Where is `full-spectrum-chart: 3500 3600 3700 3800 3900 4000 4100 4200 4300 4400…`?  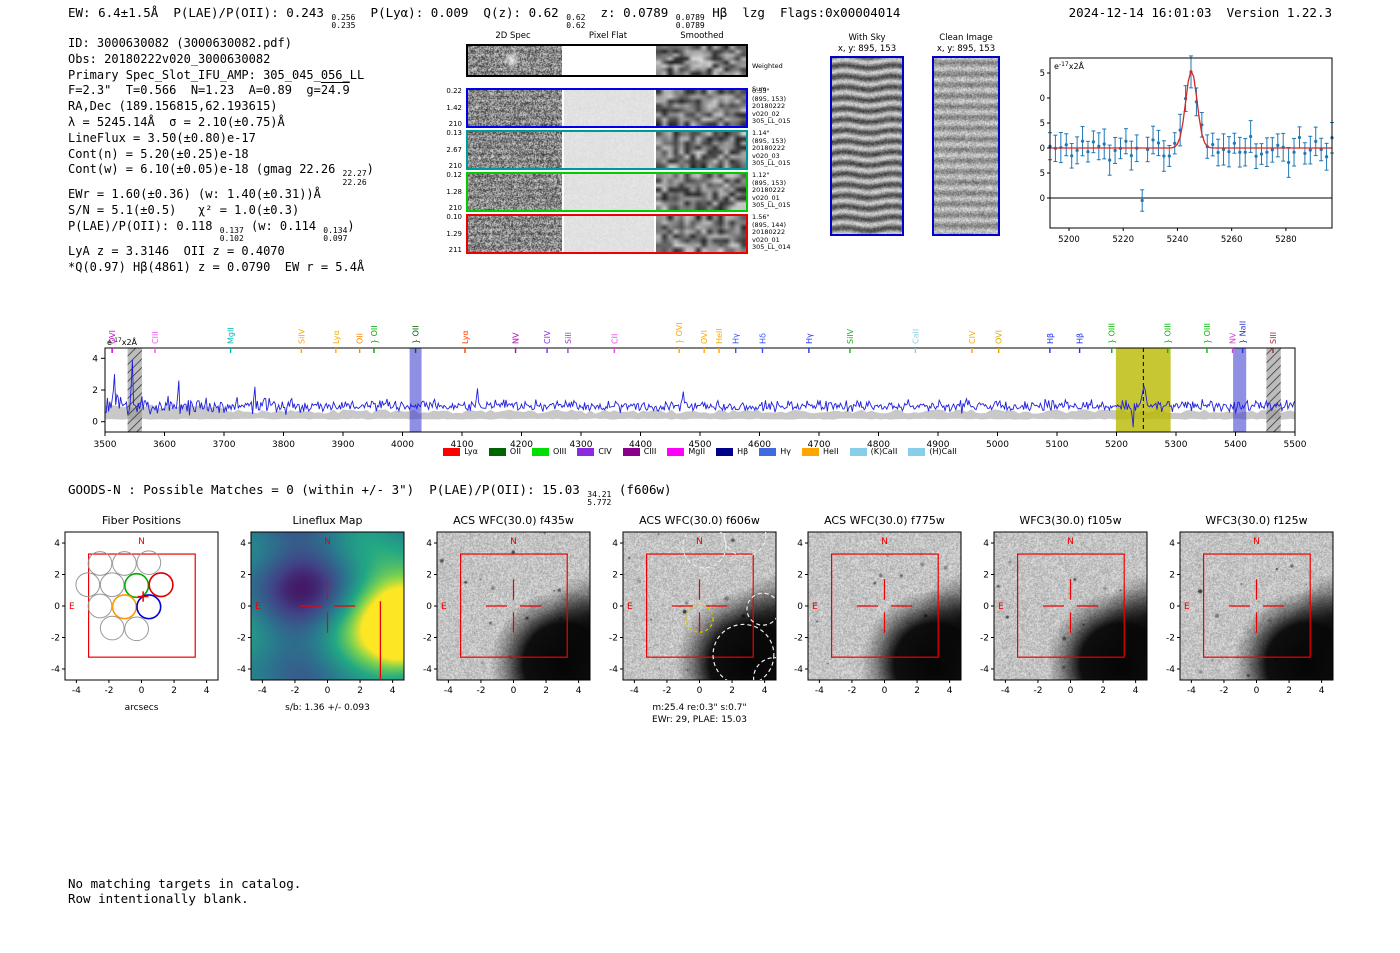
full-spectrum-chart: 3500 3600 3700 3800 3900 4000 4100 4200 4300 4400… is located at coordinates (699, 384).